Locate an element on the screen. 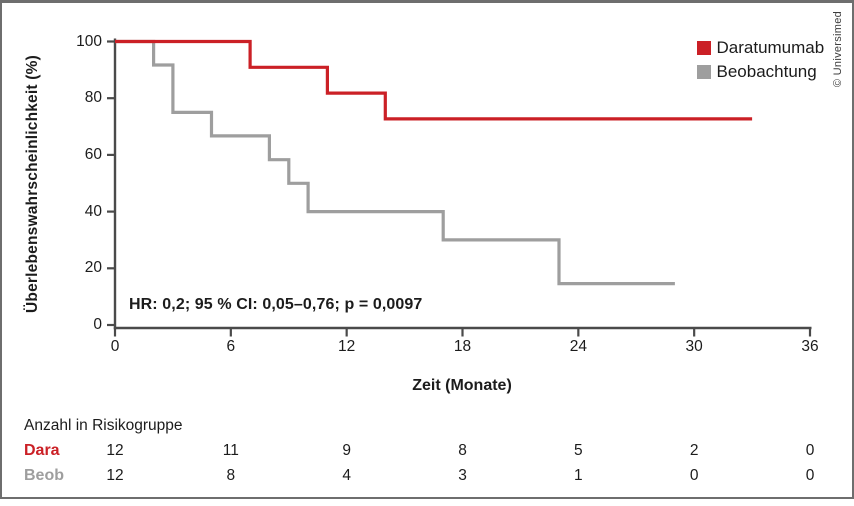 This screenshot has height=506, width=854. legend-label-beobachtung: Beobachtung is located at coordinates (766, 71).